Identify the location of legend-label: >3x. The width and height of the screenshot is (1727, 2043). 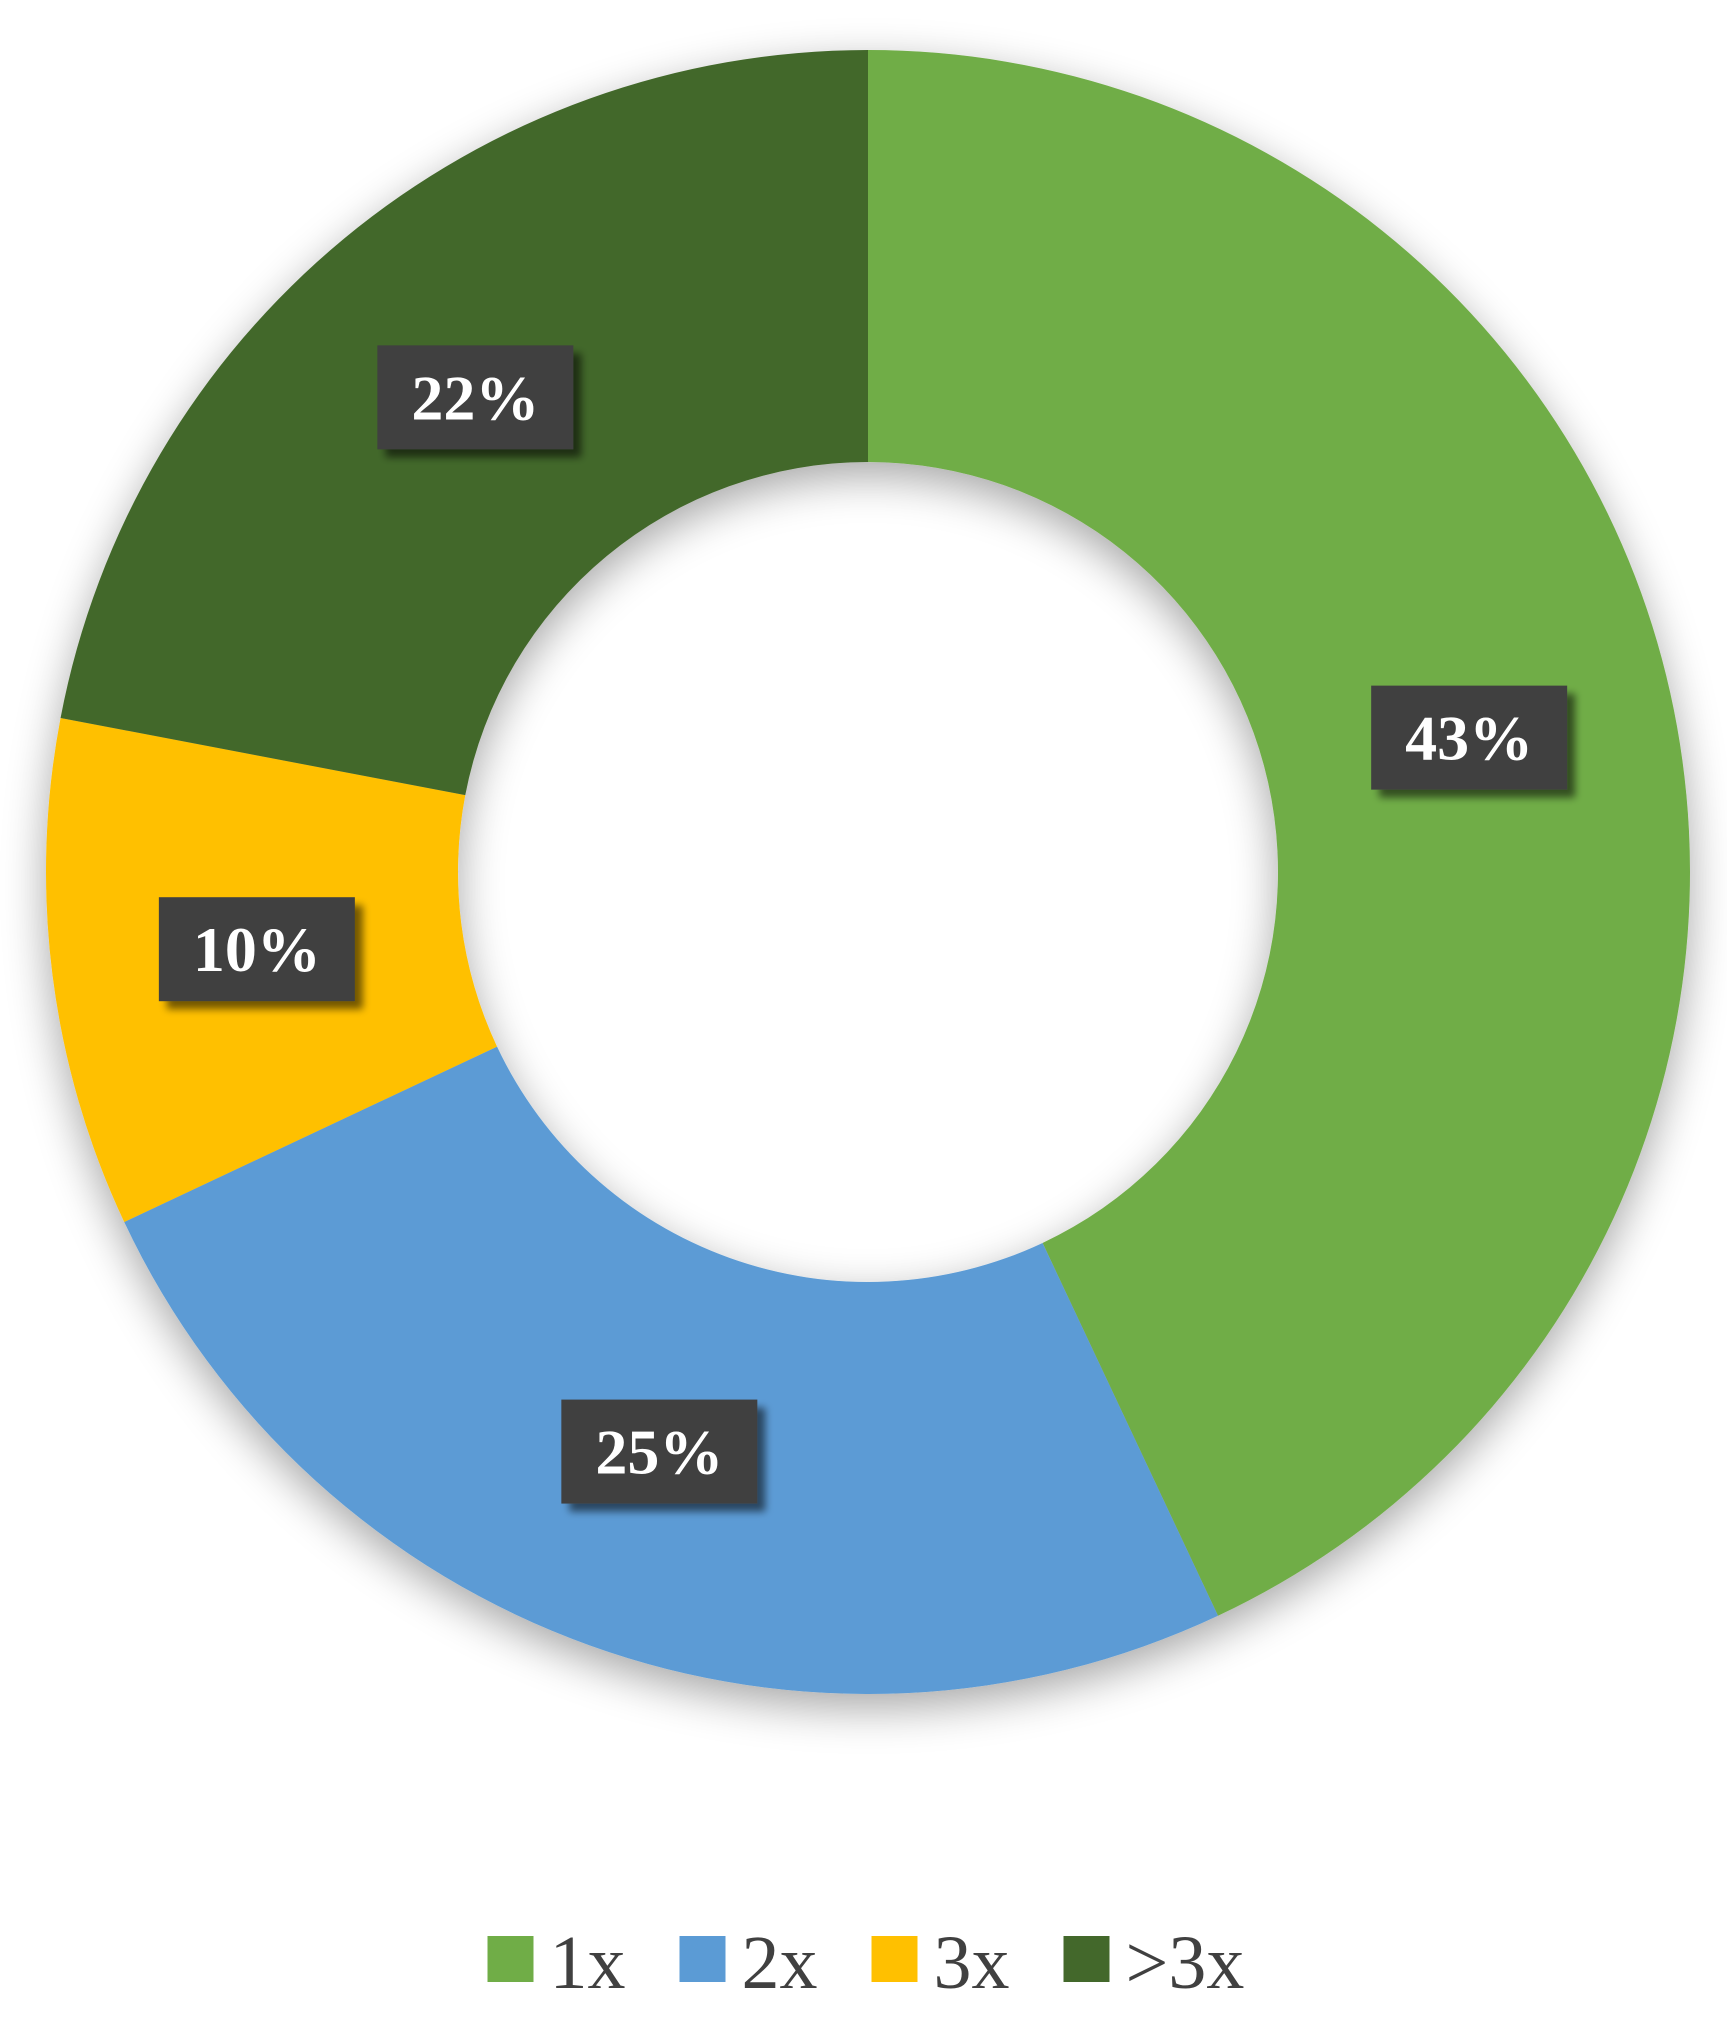
(1185, 1963).